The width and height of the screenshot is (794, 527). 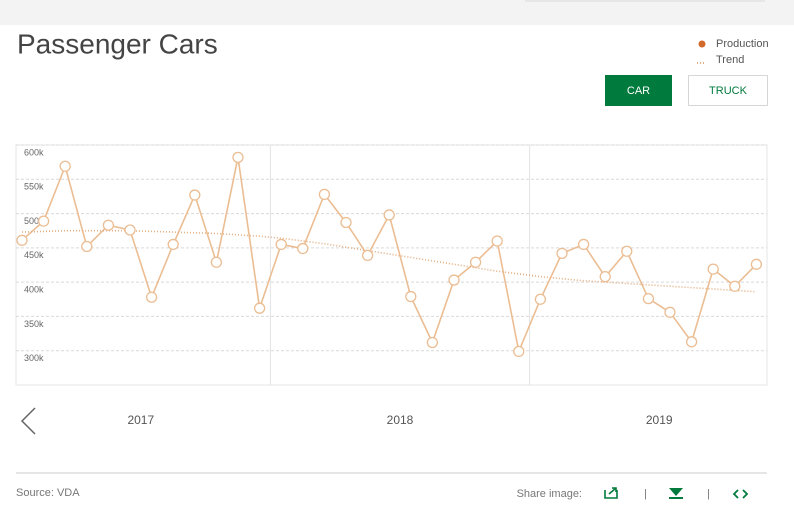 I want to click on truck-button-label: TRUCK, so click(x=728, y=91).